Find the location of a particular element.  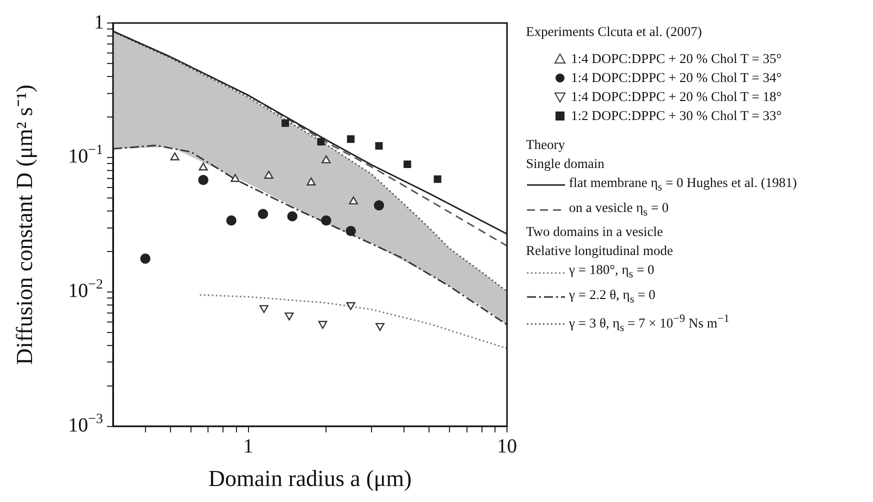

x-tick-label: 10 is located at coordinates (507, 447).